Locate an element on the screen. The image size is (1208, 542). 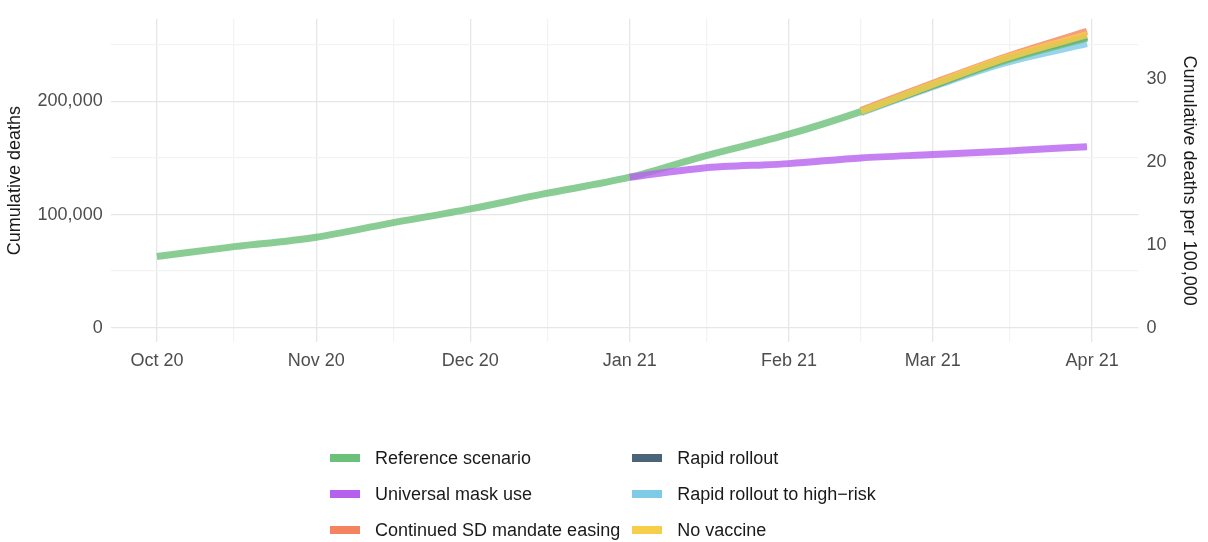
y2-axis-title: Cumulative deaths per 100,000 is located at coordinates (1190, 180).